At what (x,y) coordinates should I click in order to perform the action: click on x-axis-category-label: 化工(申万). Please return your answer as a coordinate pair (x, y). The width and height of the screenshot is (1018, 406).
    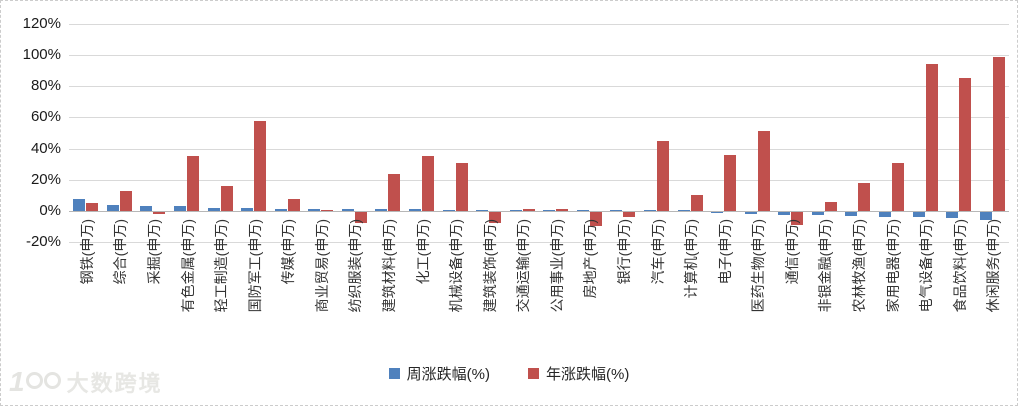
    Looking at the image, I should click on (422, 252).